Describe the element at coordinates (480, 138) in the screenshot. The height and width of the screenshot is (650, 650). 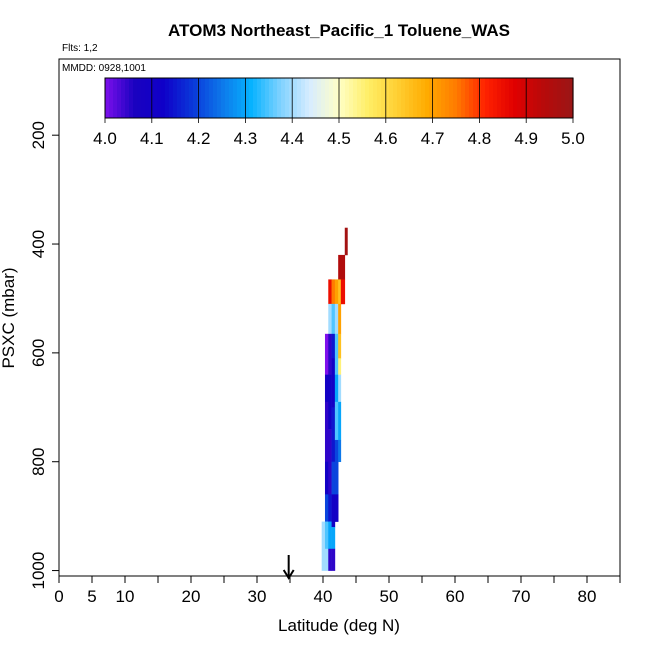
I see `colorbar-tick-label: 4.8` at that location.